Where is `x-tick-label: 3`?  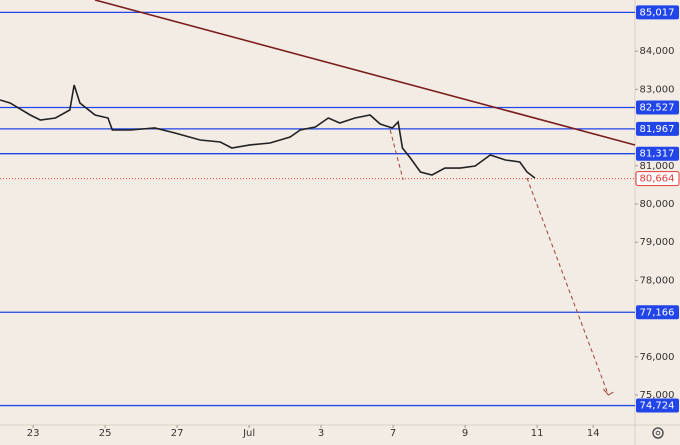
x-tick-label: 3 is located at coordinates (321, 433).